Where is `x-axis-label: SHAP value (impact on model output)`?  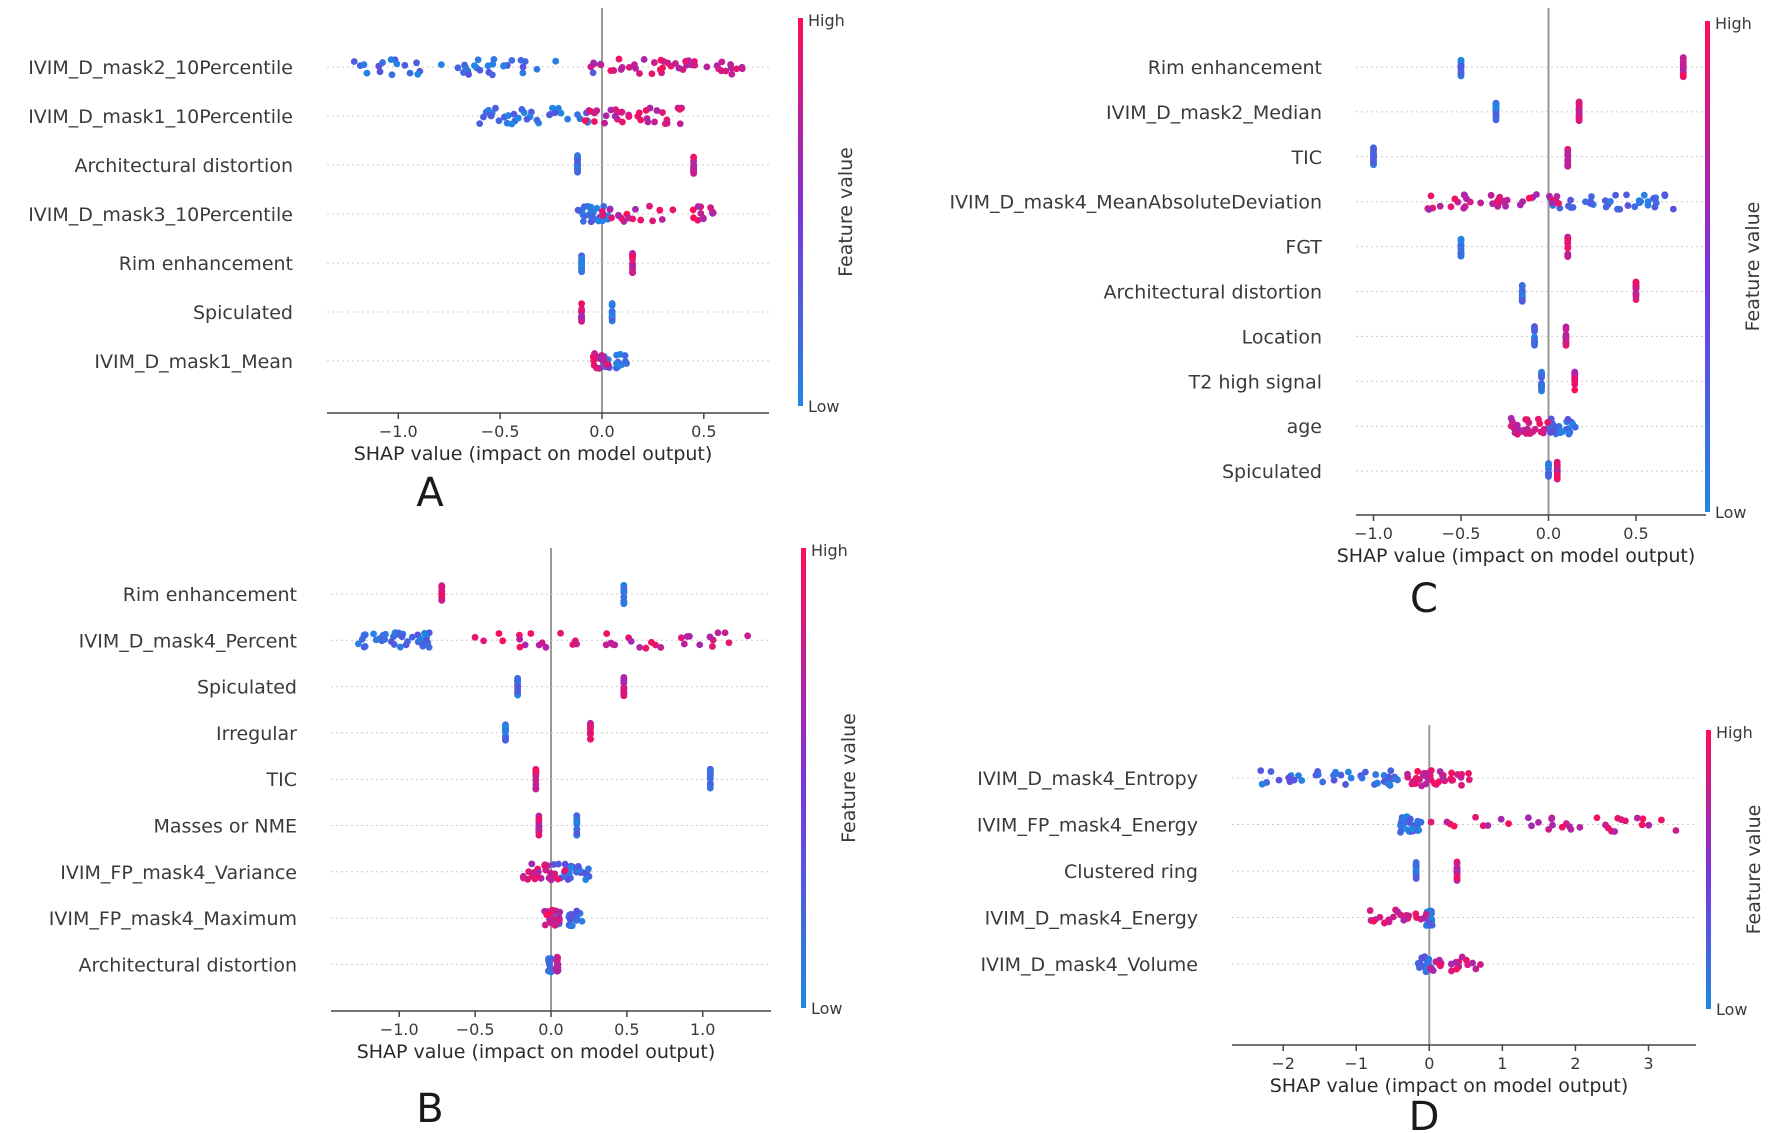
x-axis-label: SHAP value (impact on model output) is located at coordinates (1516, 556).